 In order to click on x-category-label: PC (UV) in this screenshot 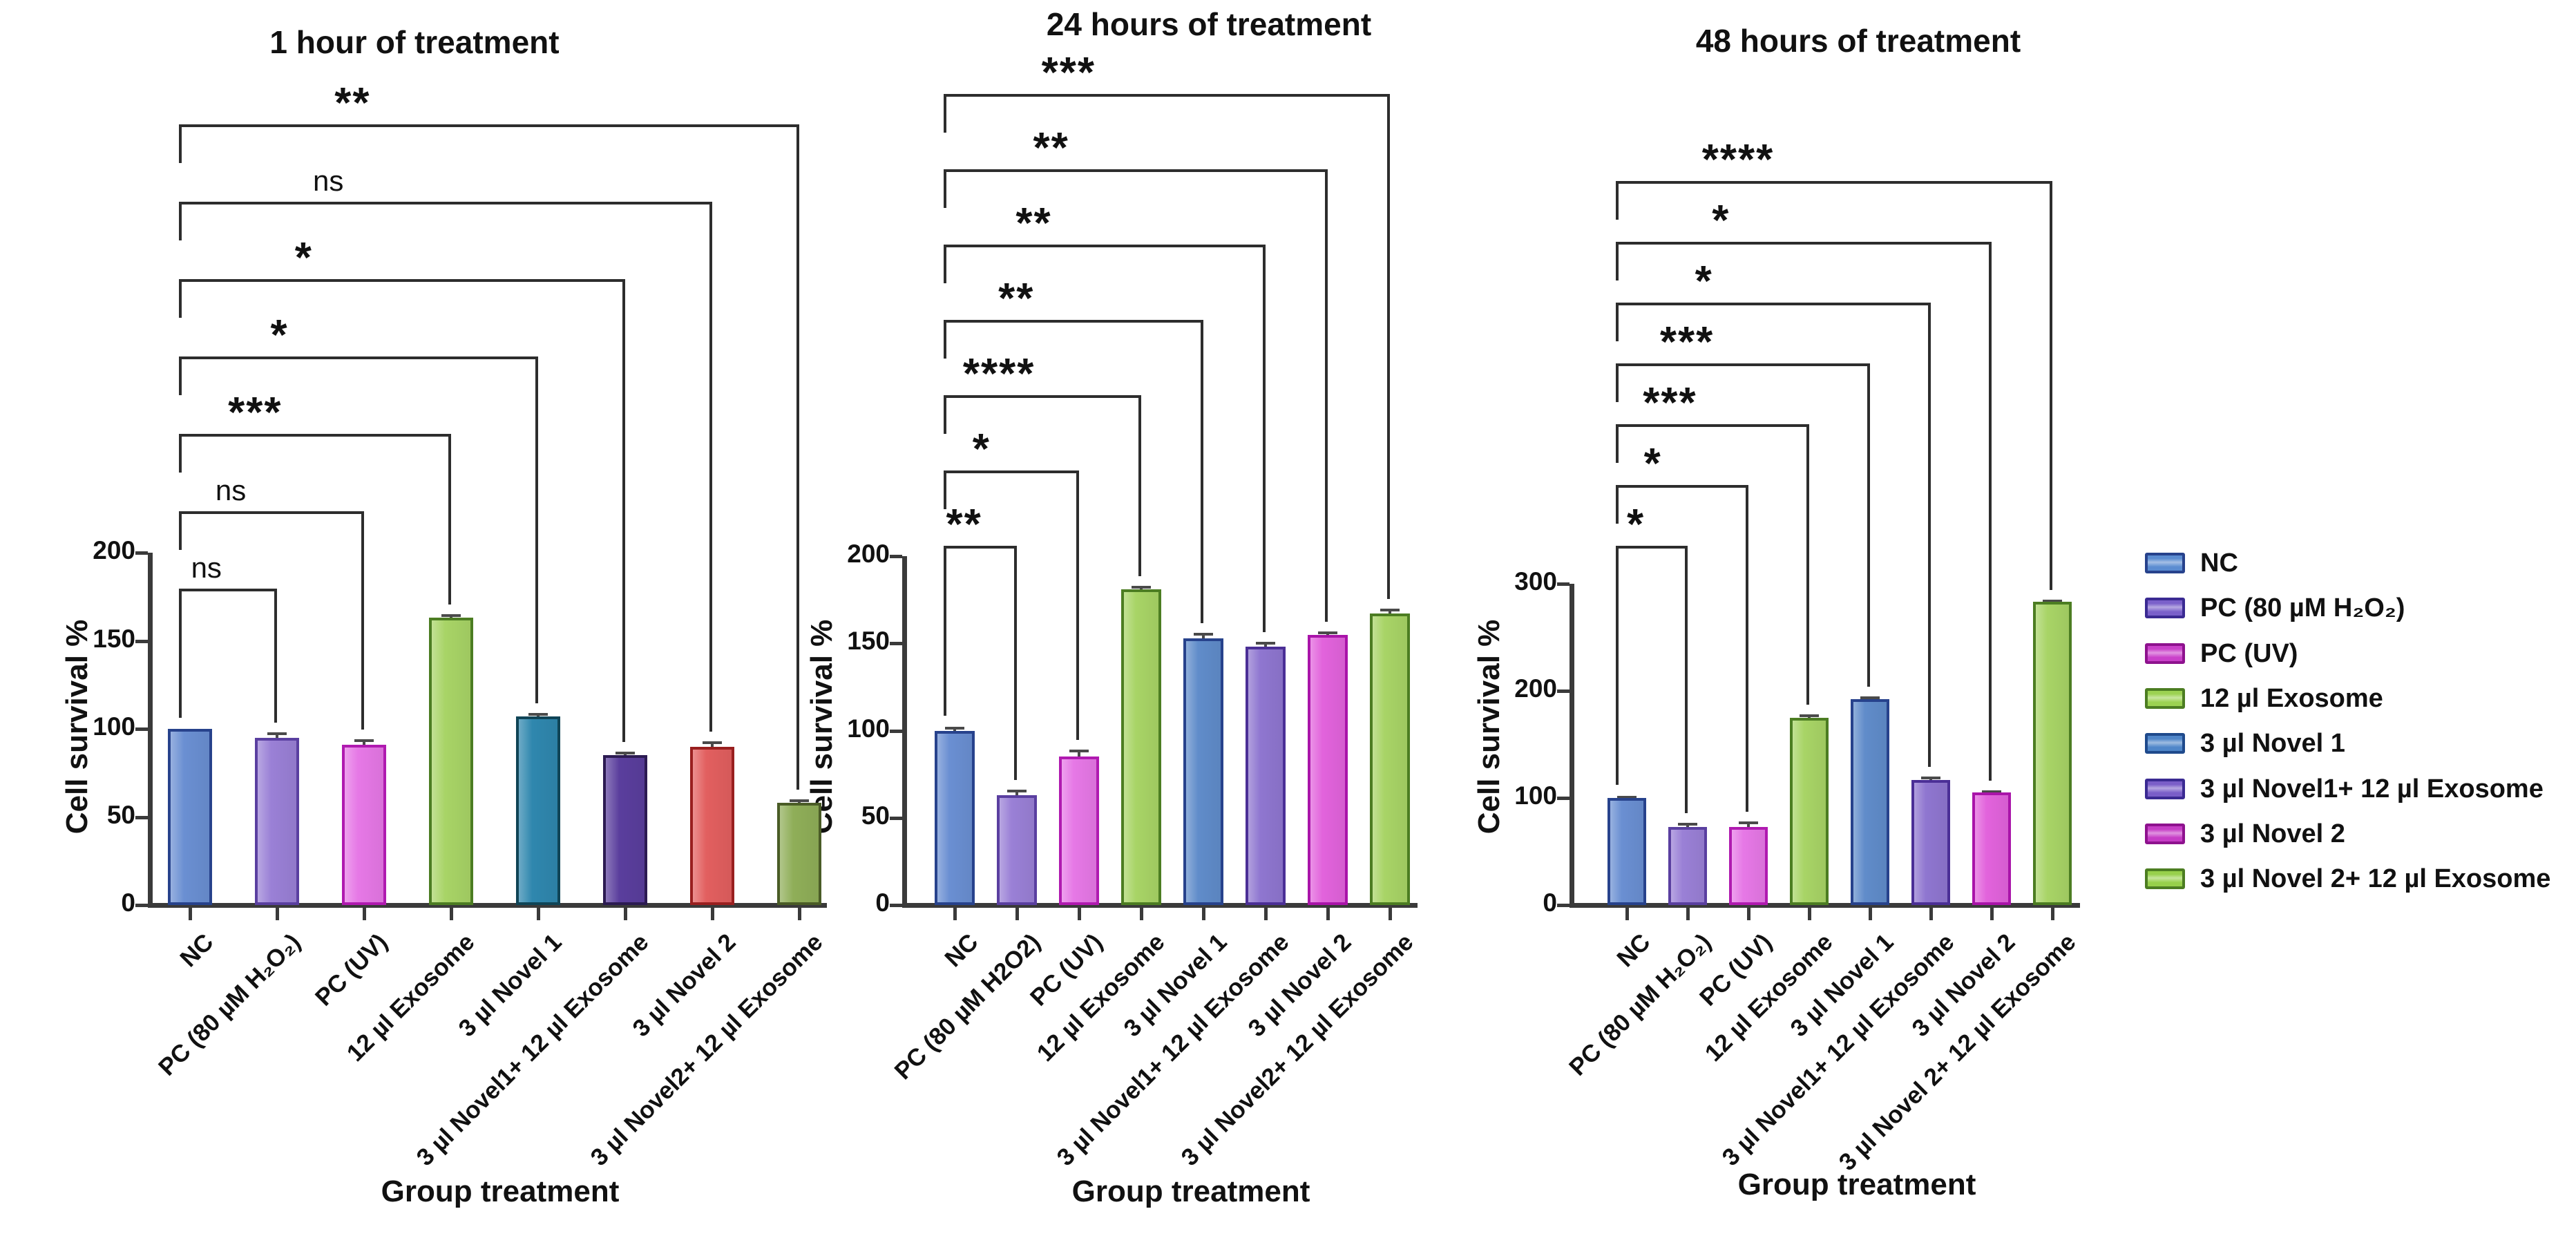, I will do `click(1066, 970)`.